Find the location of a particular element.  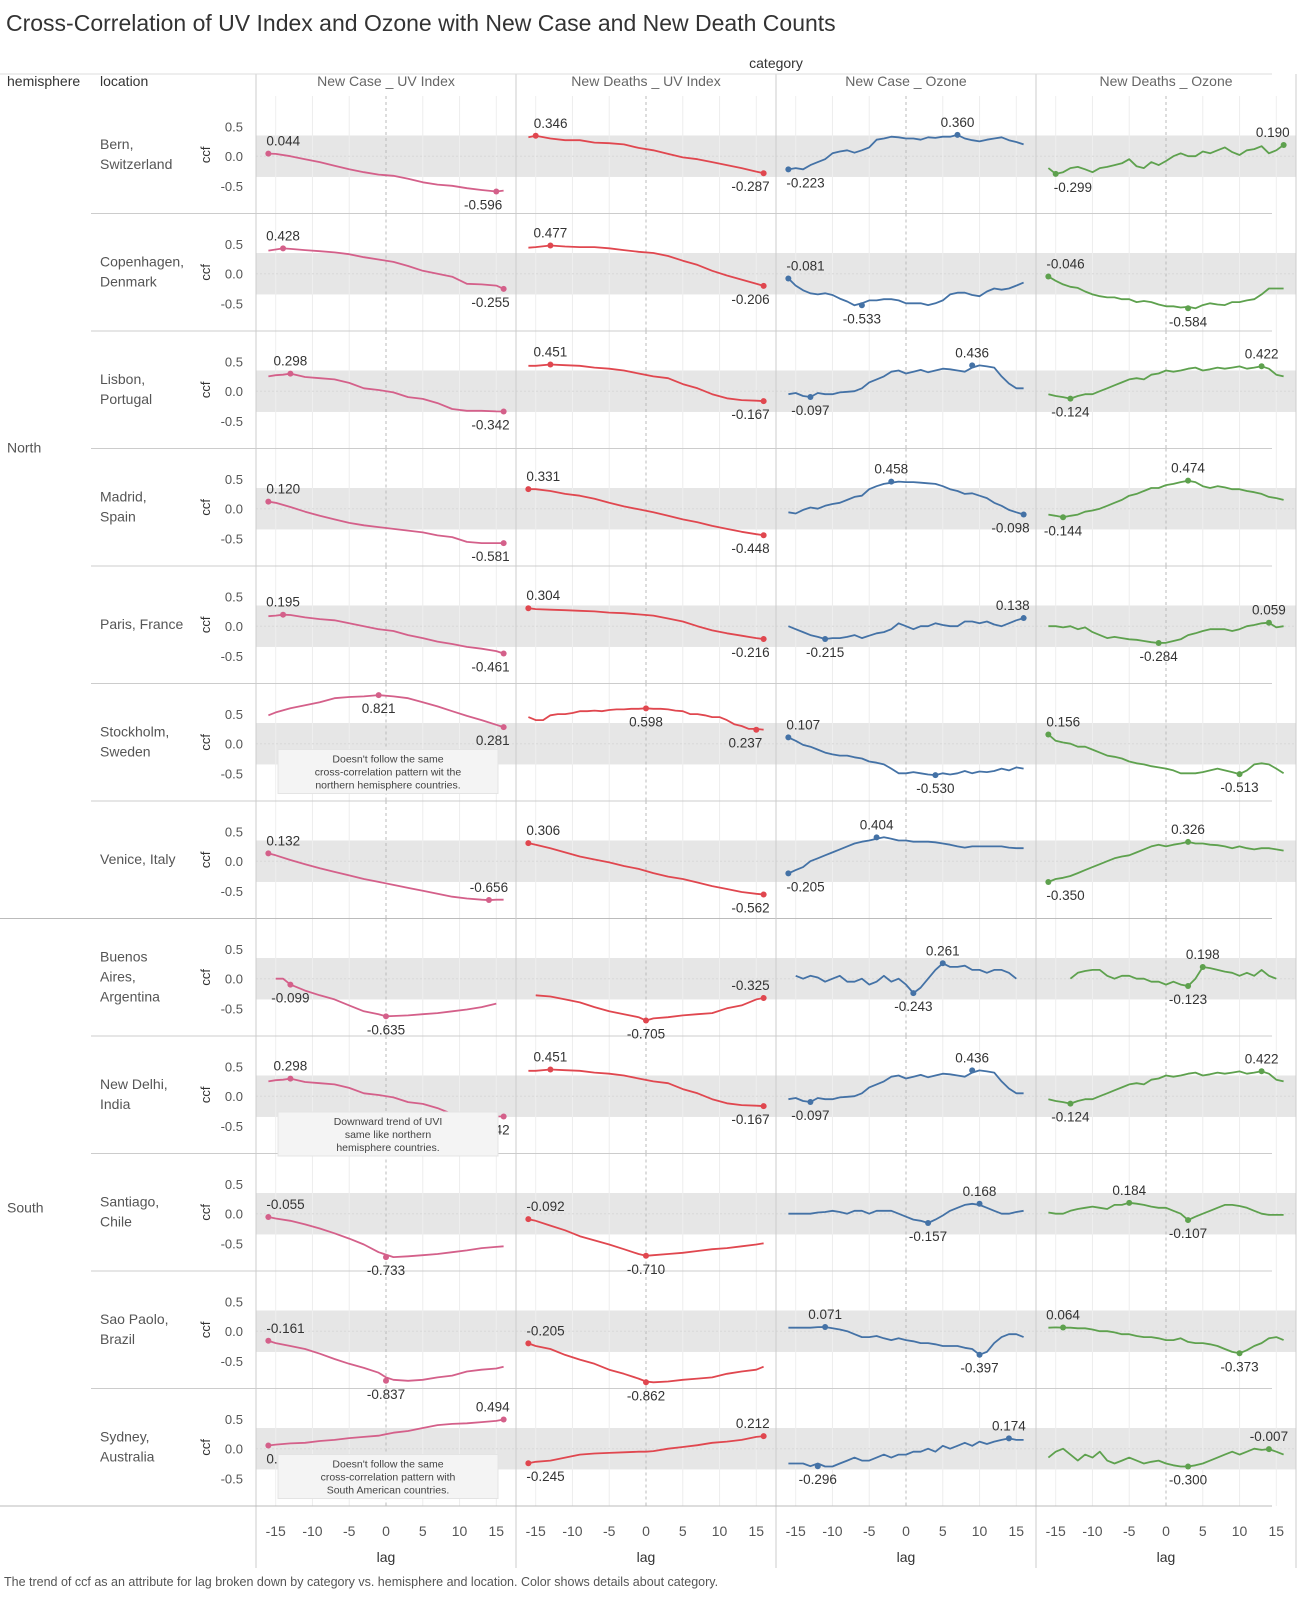

data-label: -0.710 is located at coordinates (646, 1269).